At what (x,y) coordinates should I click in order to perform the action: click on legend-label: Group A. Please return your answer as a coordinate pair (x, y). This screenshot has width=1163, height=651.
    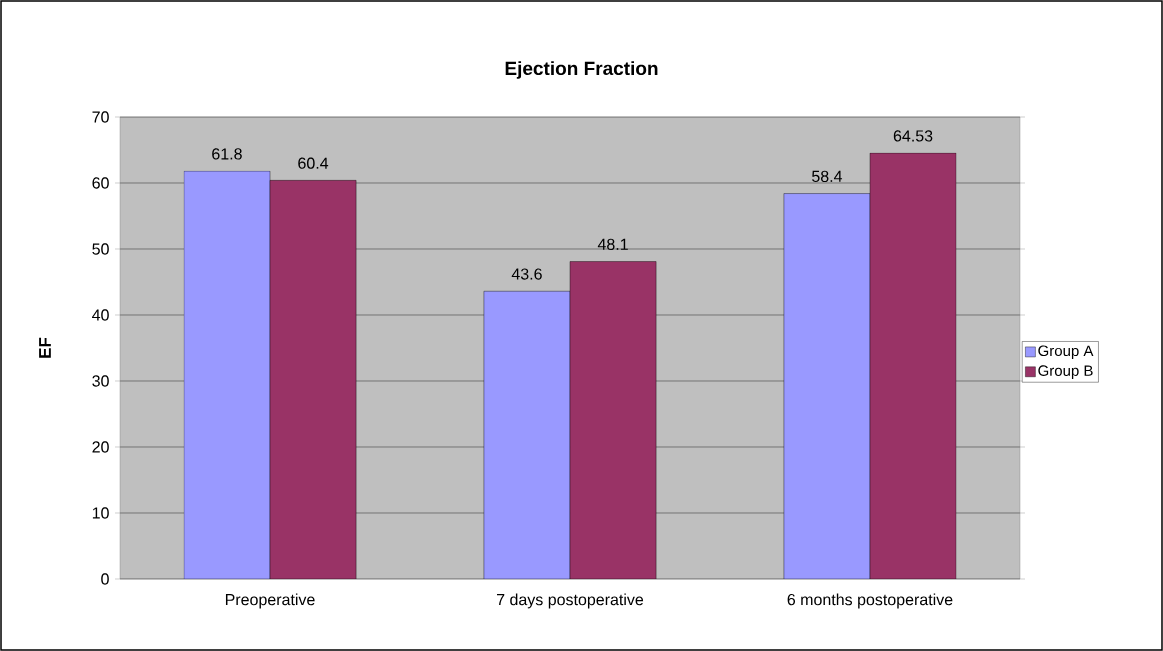
    Looking at the image, I should click on (1066, 352).